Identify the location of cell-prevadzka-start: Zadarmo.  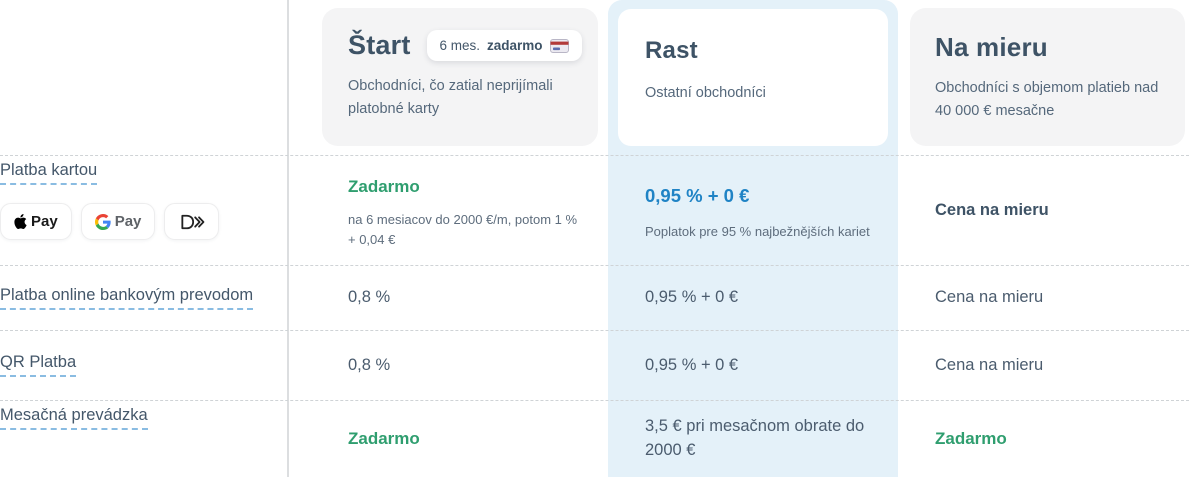
(466, 438).